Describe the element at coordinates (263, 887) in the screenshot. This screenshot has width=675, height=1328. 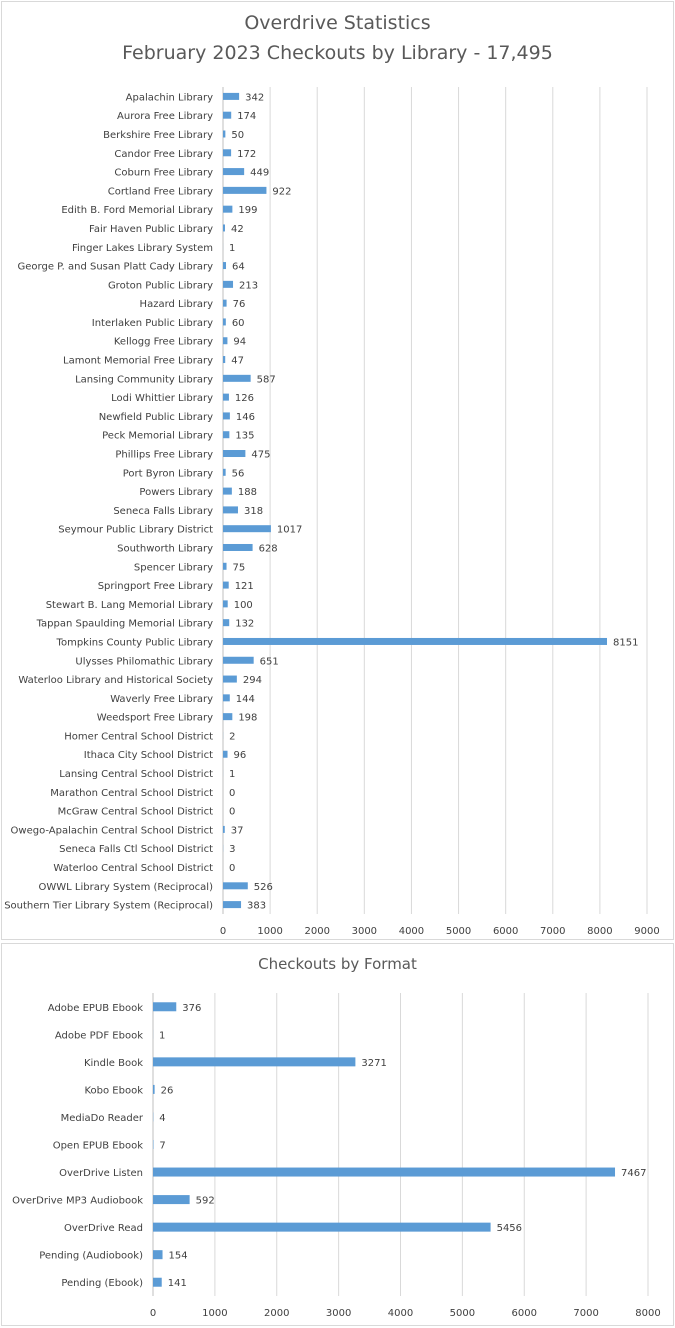
I see `data-label: 526` at that location.